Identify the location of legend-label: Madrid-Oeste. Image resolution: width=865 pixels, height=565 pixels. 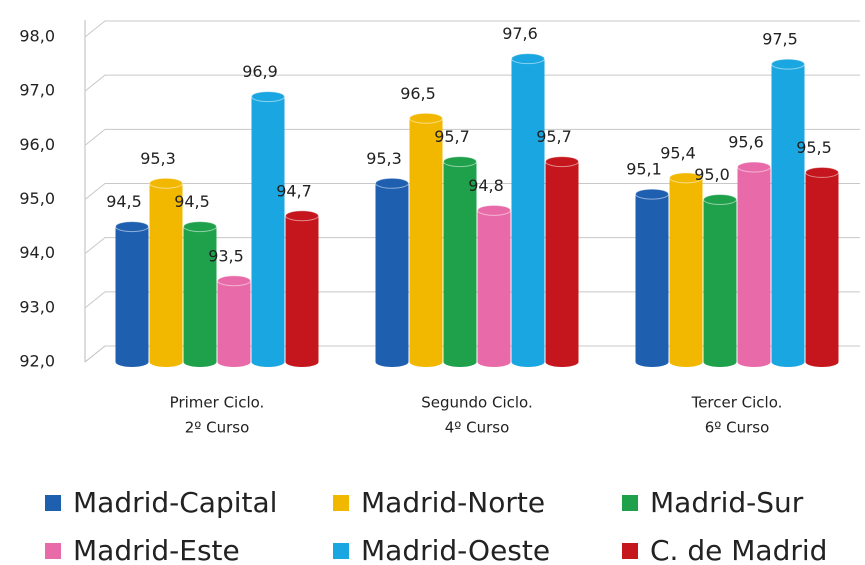
(455, 549).